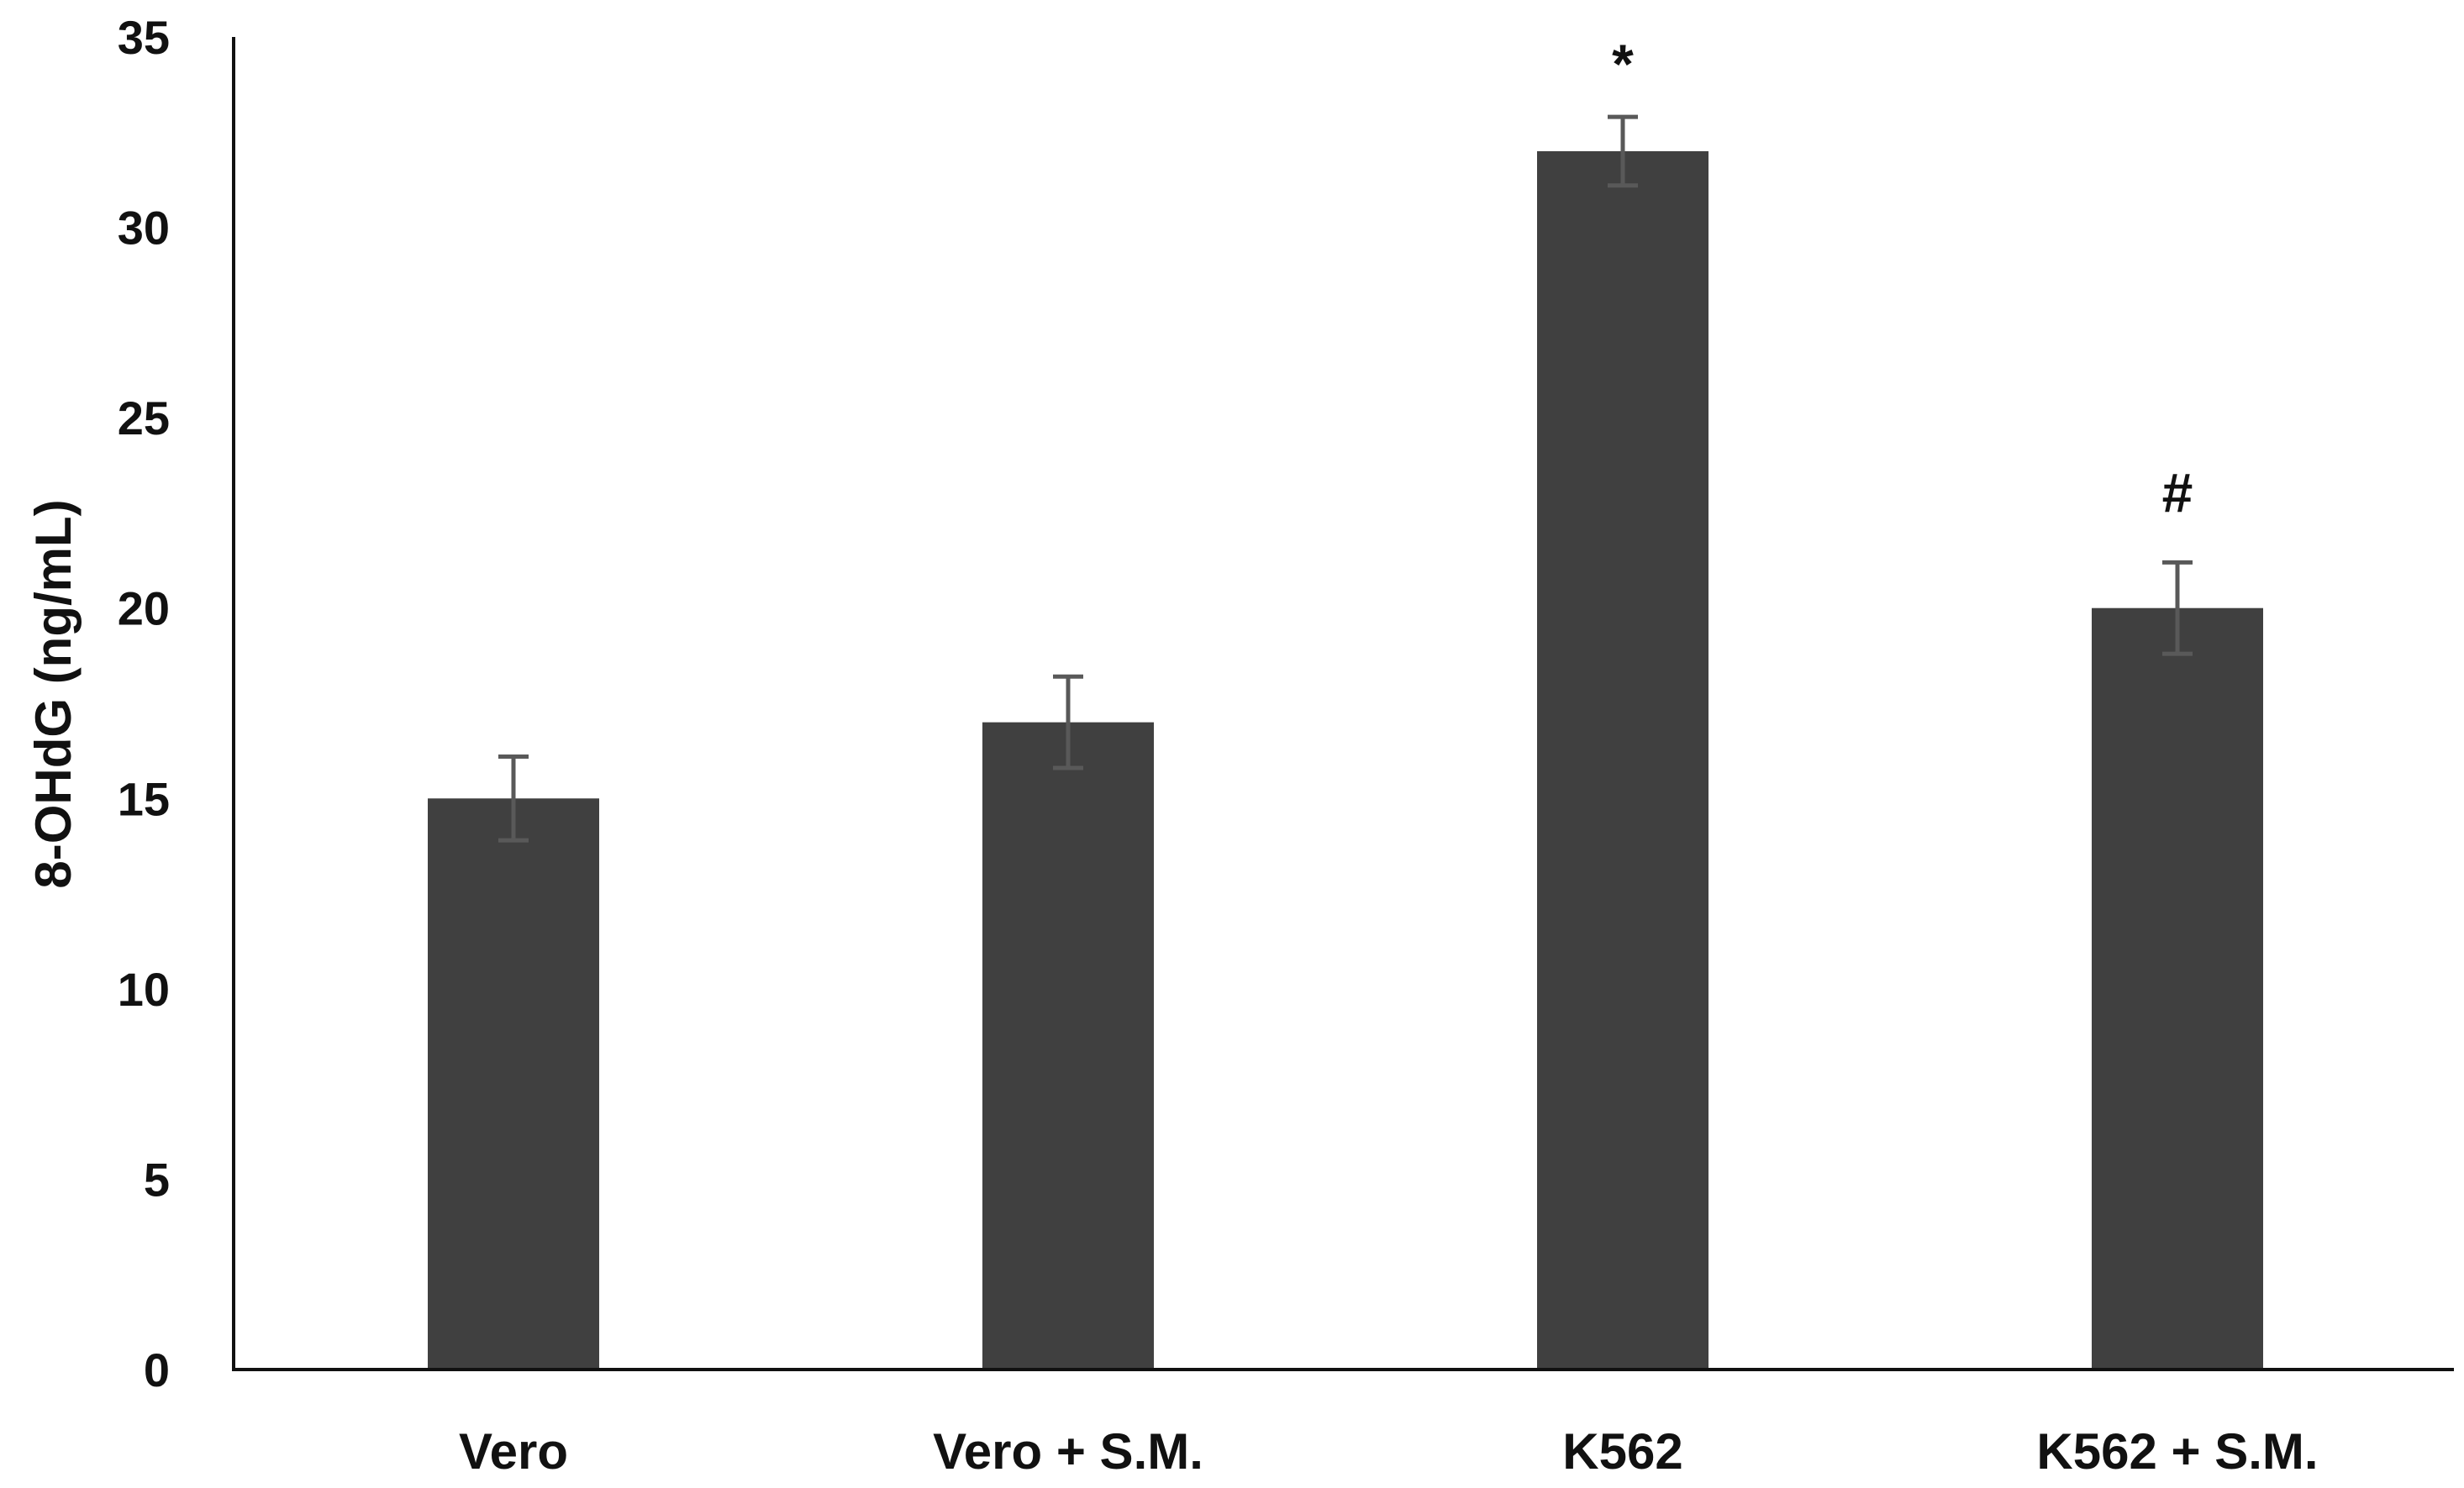 The height and width of the screenshot is (1488, 2464). I want to click on y-tick-label: 0, so click(157, 1369).